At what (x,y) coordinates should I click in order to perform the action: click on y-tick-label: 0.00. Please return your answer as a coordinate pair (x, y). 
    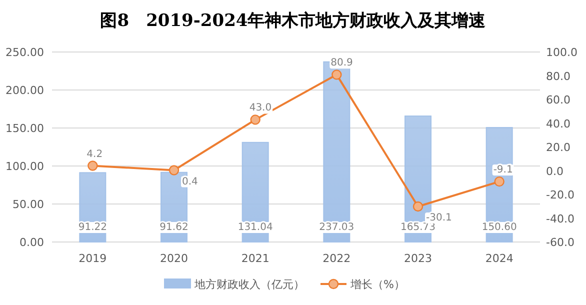
    Looking at the image, I should click on (32, 242).